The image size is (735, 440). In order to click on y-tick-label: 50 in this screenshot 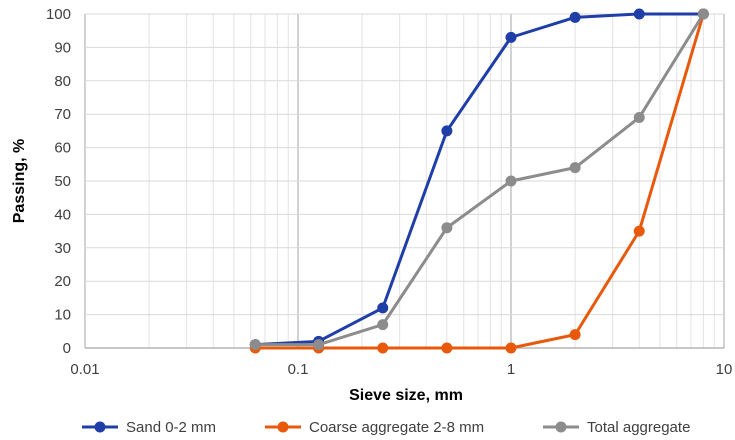, I will do `click(62, 181)`.